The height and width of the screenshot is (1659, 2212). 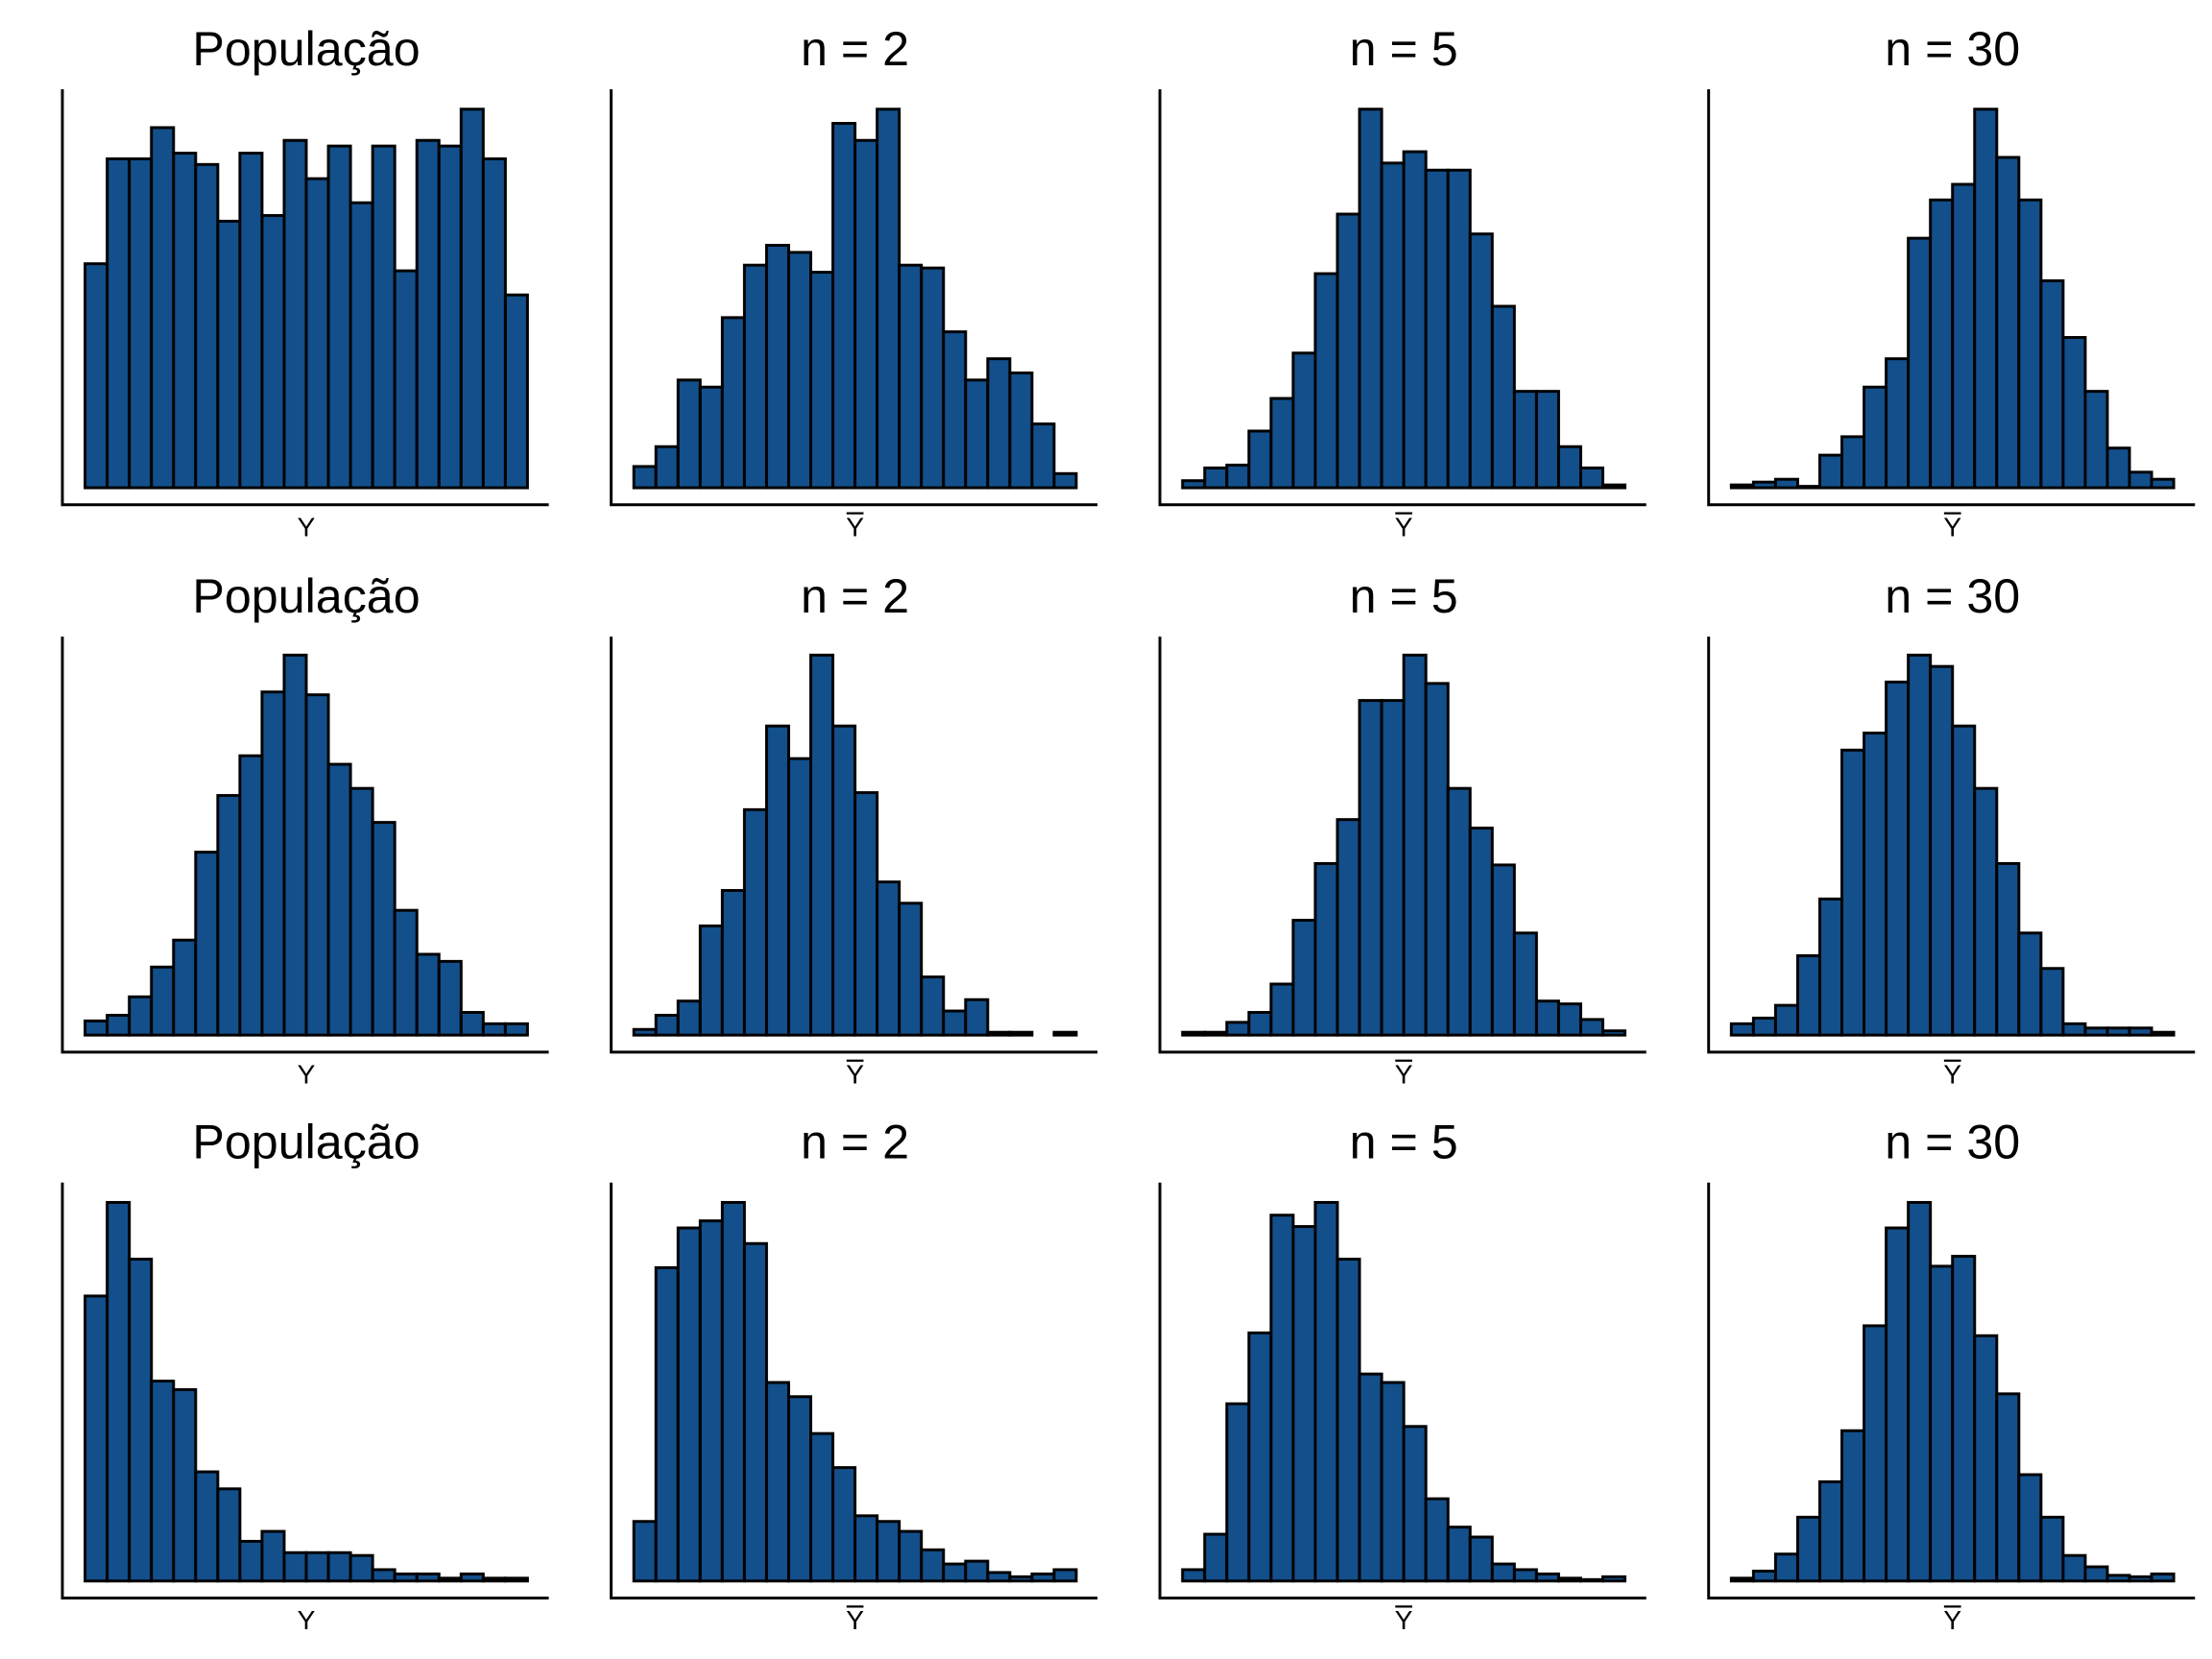 I want to click on histogram-panel: n = 5 Y, so click(x=1402, y=829).